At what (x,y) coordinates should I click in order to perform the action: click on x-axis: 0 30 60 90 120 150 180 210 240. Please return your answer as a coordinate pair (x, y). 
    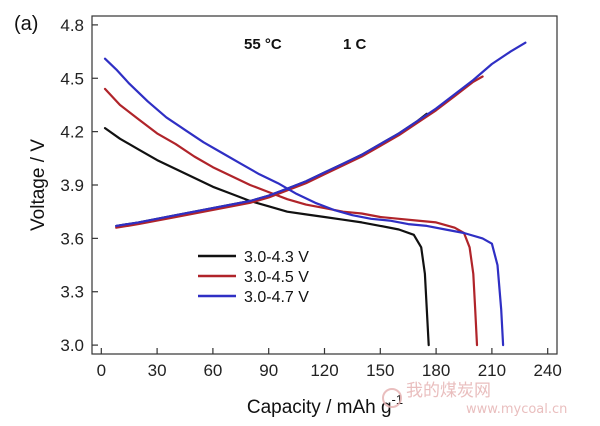
    Looking at the image, I should click on (329, 364).